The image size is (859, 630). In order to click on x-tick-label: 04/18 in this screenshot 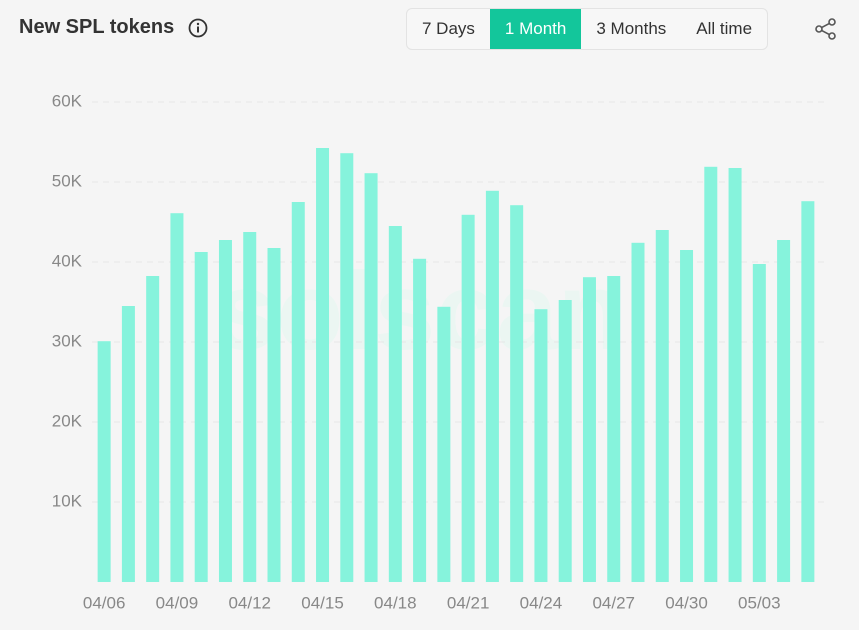, I will do `click(395, 602)`.